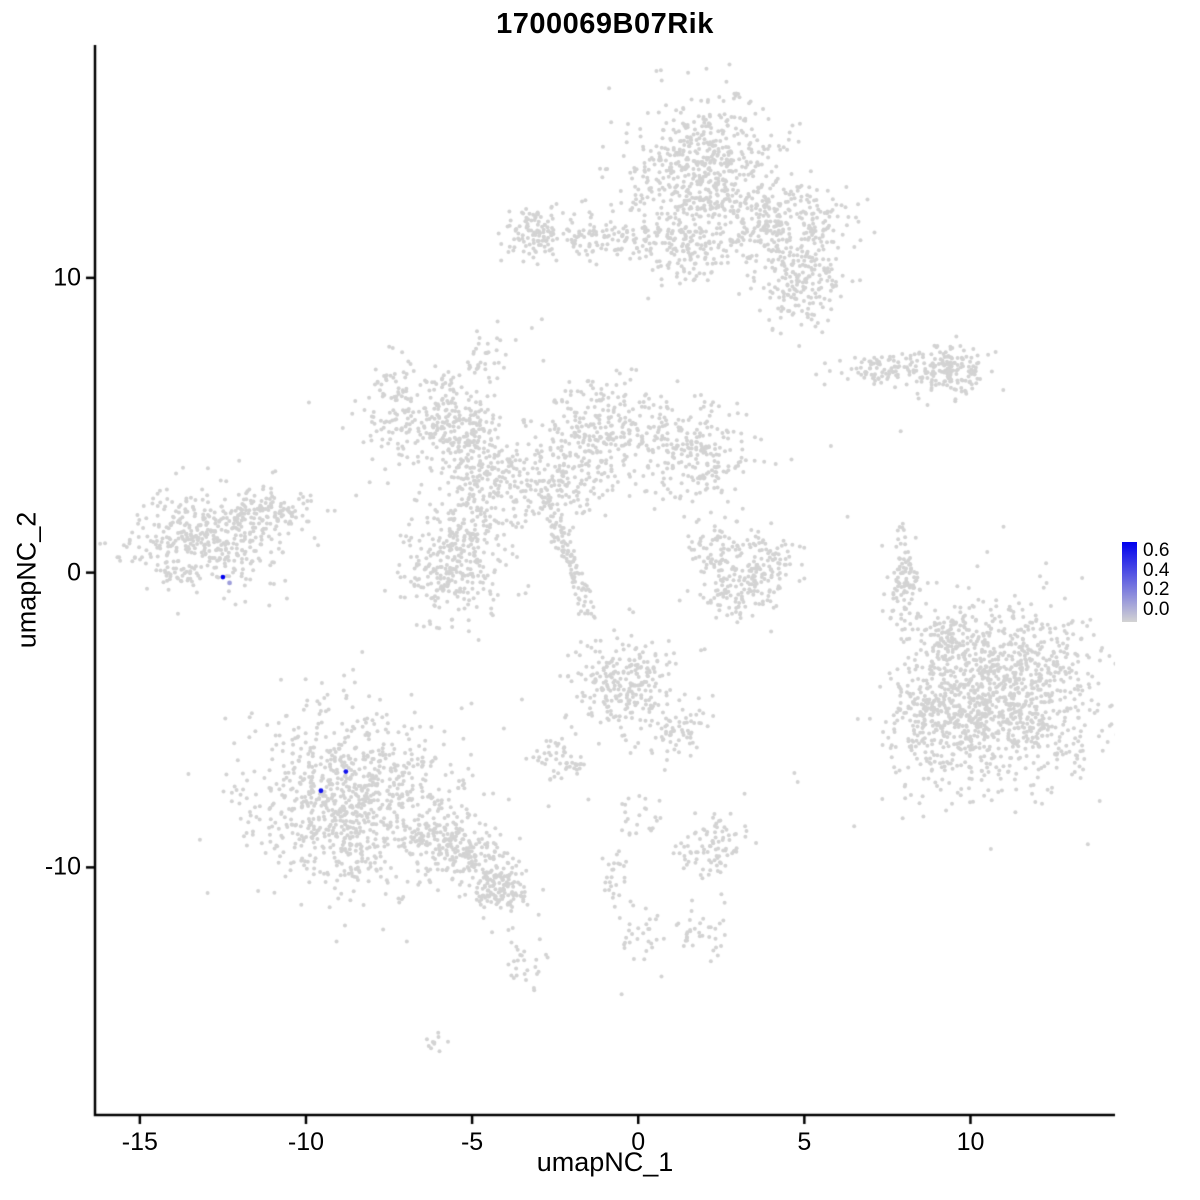 Image resolution: width=1200 pixels, height=1200 pixels. I want to click on y-tick-label: 0, so click(74, 572).